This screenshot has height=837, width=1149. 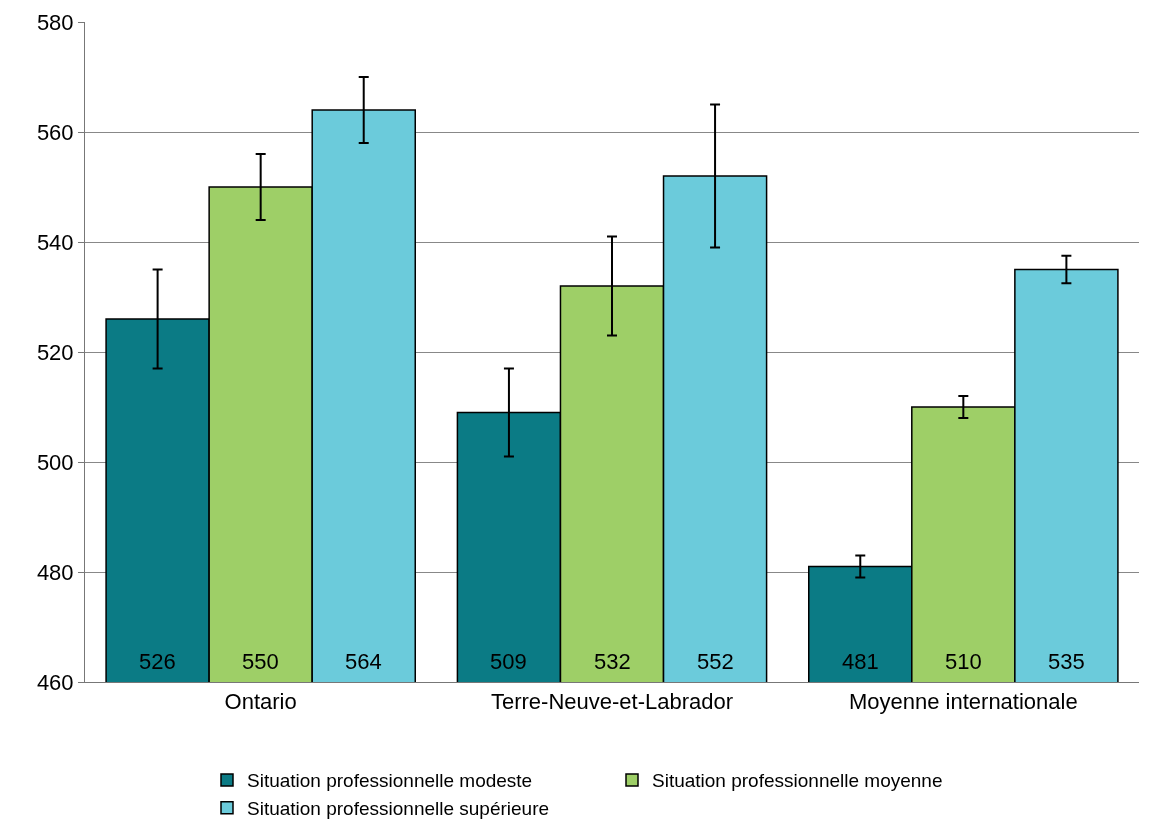 I want to click on data-label: 552, so click(x=715, y=661).